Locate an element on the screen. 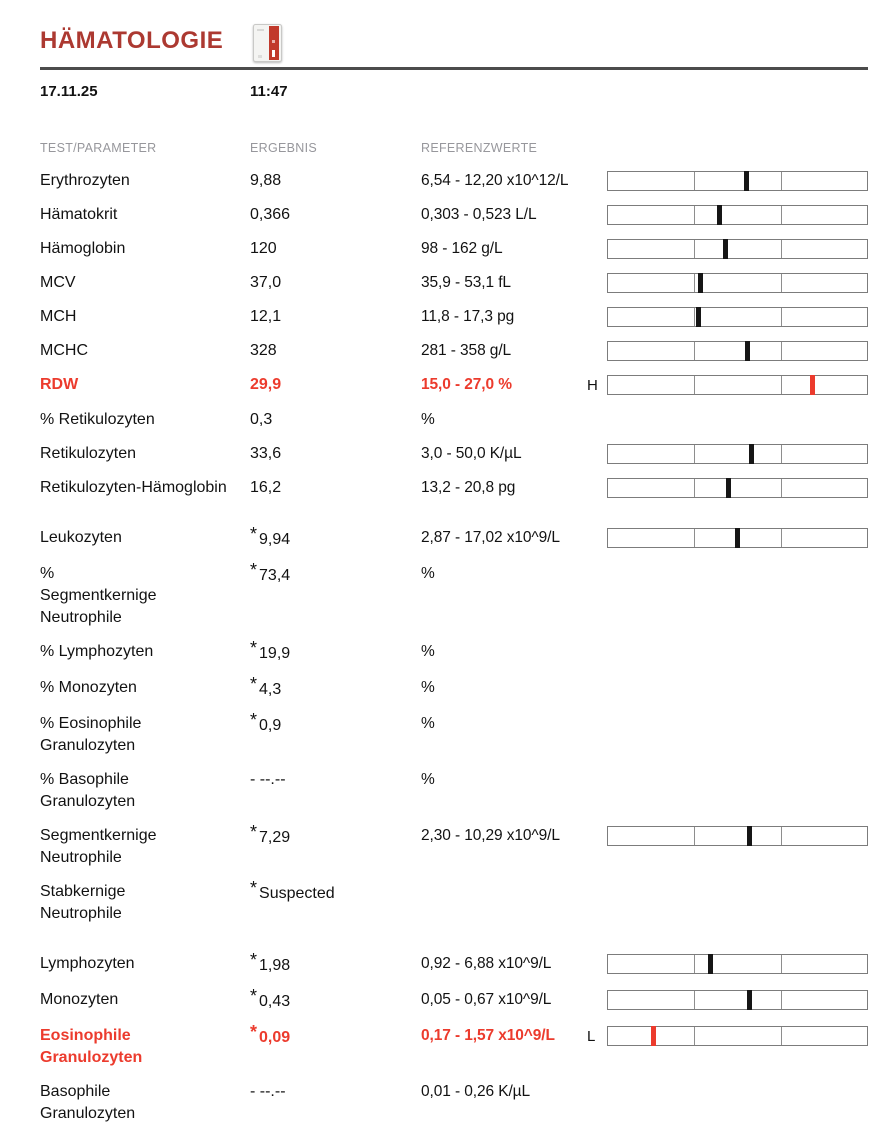 The width and height of the screenshot is (882, 1140). abnormal-flag: L is located at coordinates (591, 1036).